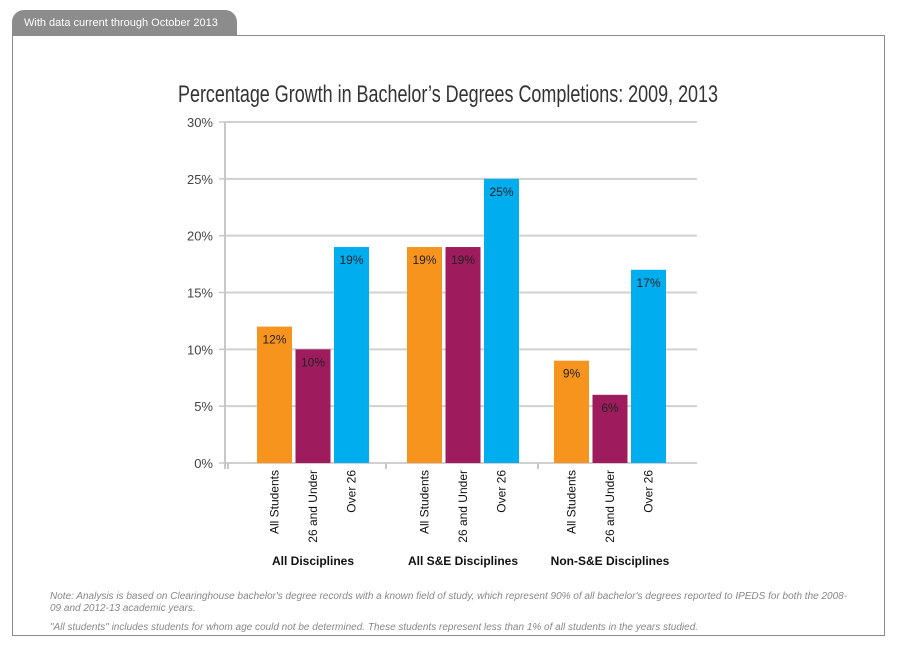 The width and height of the screenshot is (900, 650). What do you see at coordinates (572, 374) in the screenshot?
I see `data-label: 9%` at bounding box center [572, 374].